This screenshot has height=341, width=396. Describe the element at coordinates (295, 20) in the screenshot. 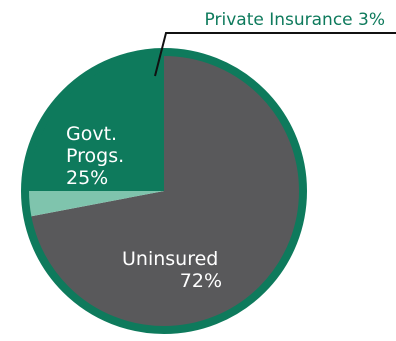

I see `private-insurance-label: Private Insurance 3%` at that location.